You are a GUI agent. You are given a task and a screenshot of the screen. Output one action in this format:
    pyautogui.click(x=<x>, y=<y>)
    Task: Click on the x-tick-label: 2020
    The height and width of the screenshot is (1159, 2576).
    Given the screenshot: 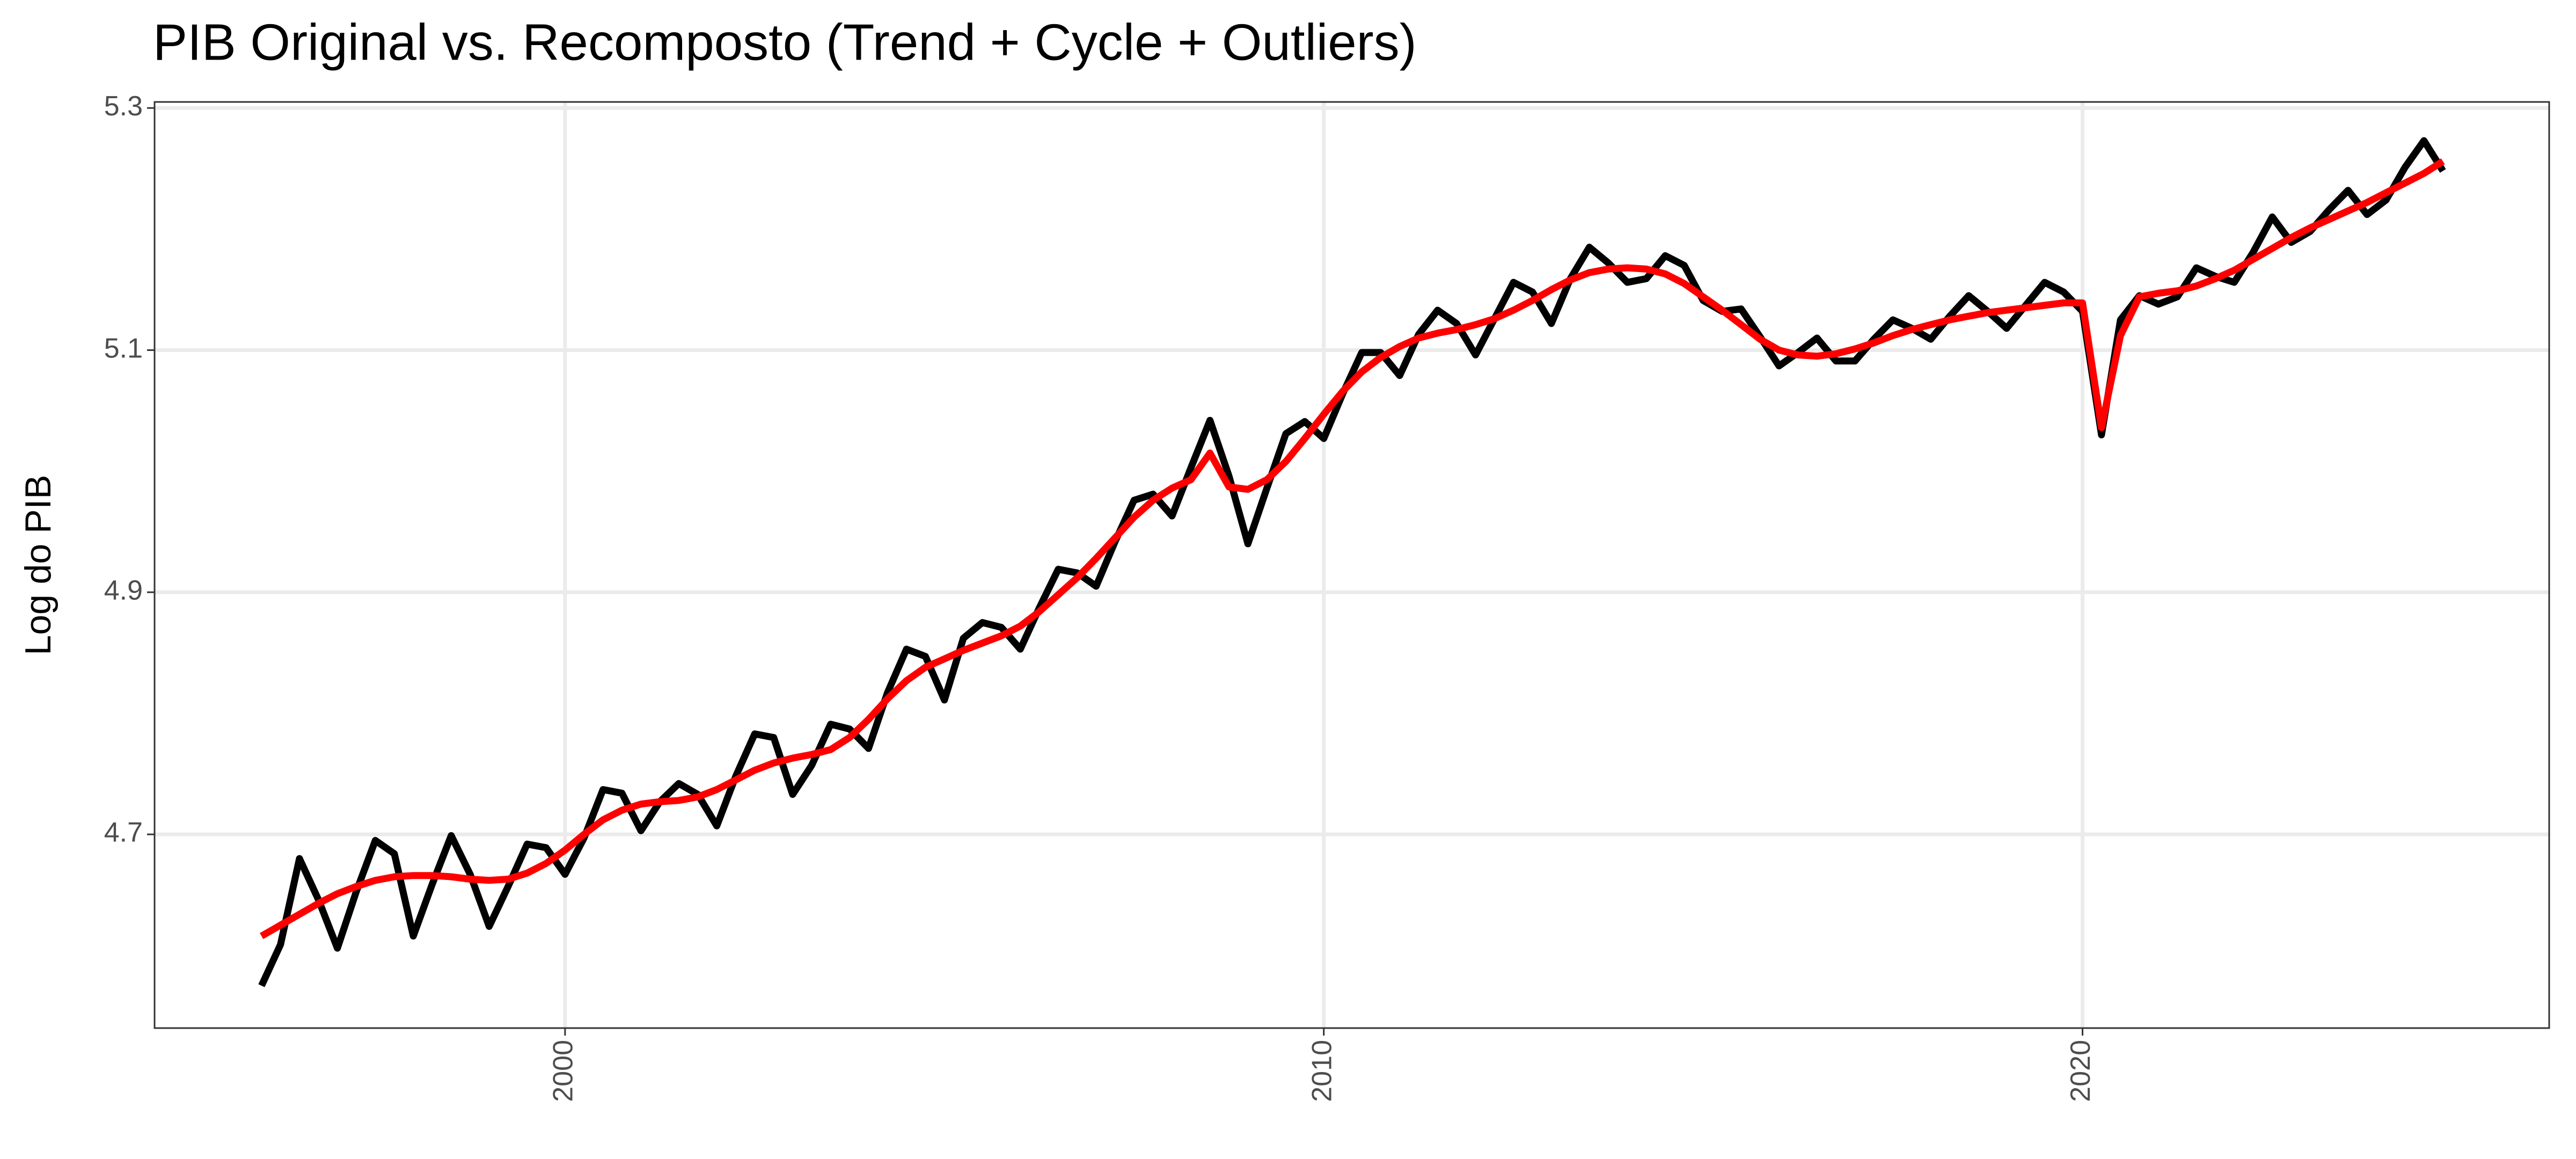 What is the action you would take?
    pyautogui.click(x=2080, y=1071)
    